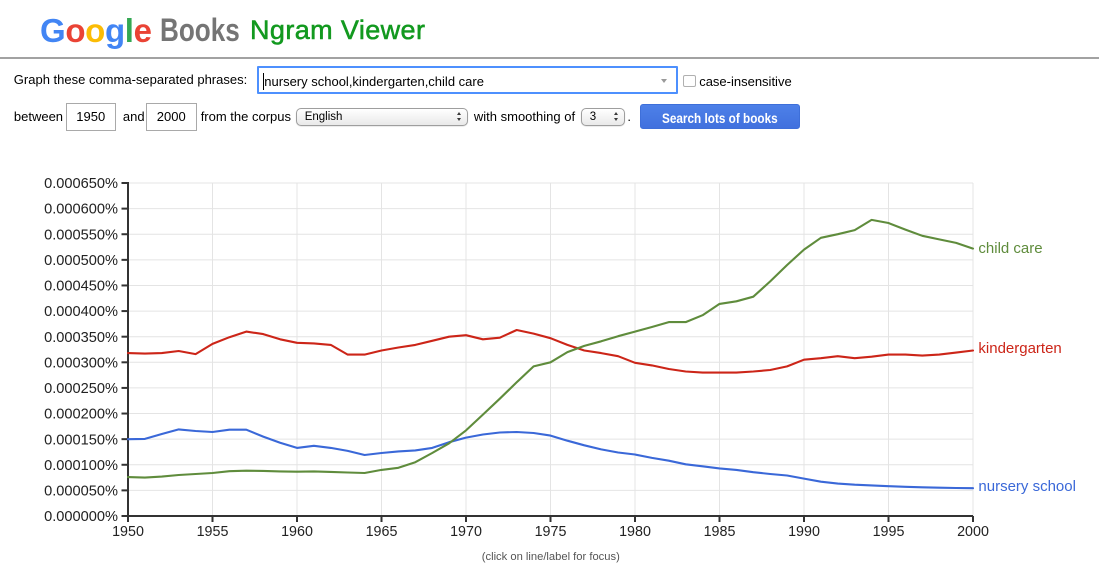  What do you see at coordinates (1019, 348) in the screenshot?
I see `svg-text: kindergarten` at bounding box center [1019, 348].